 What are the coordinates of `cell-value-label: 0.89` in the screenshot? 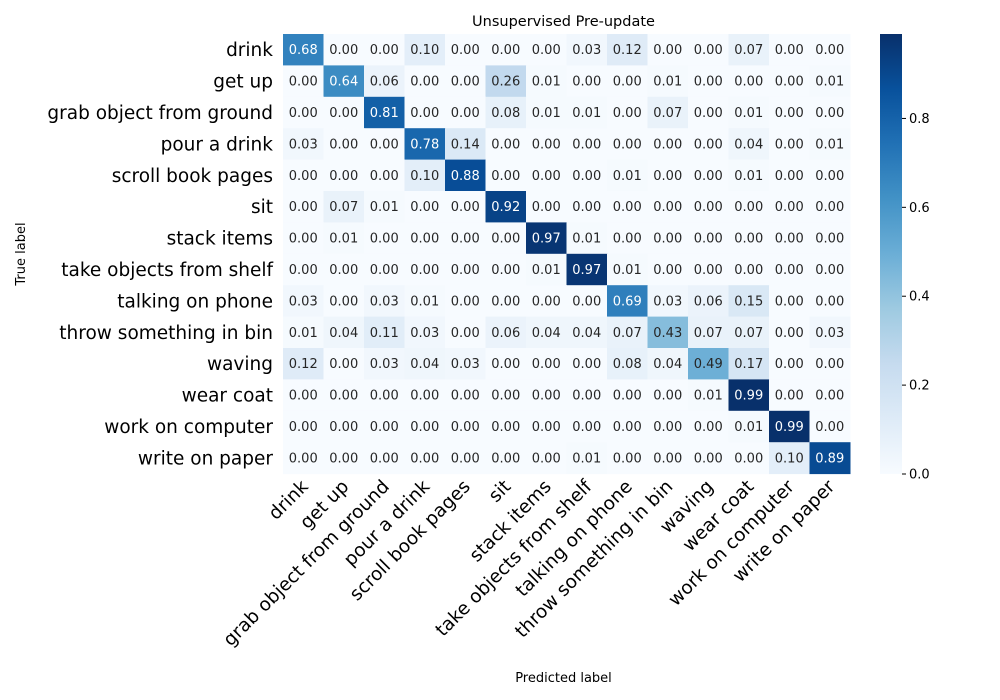 It's located at (829, 458).